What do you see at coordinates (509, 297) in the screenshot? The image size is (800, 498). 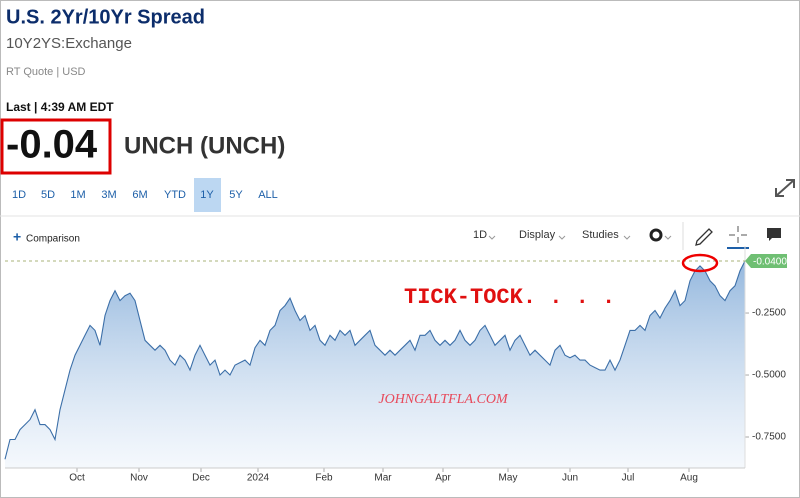 I see `annotation: TICK-TOCK. . . .` at bounding box center [509, 297].